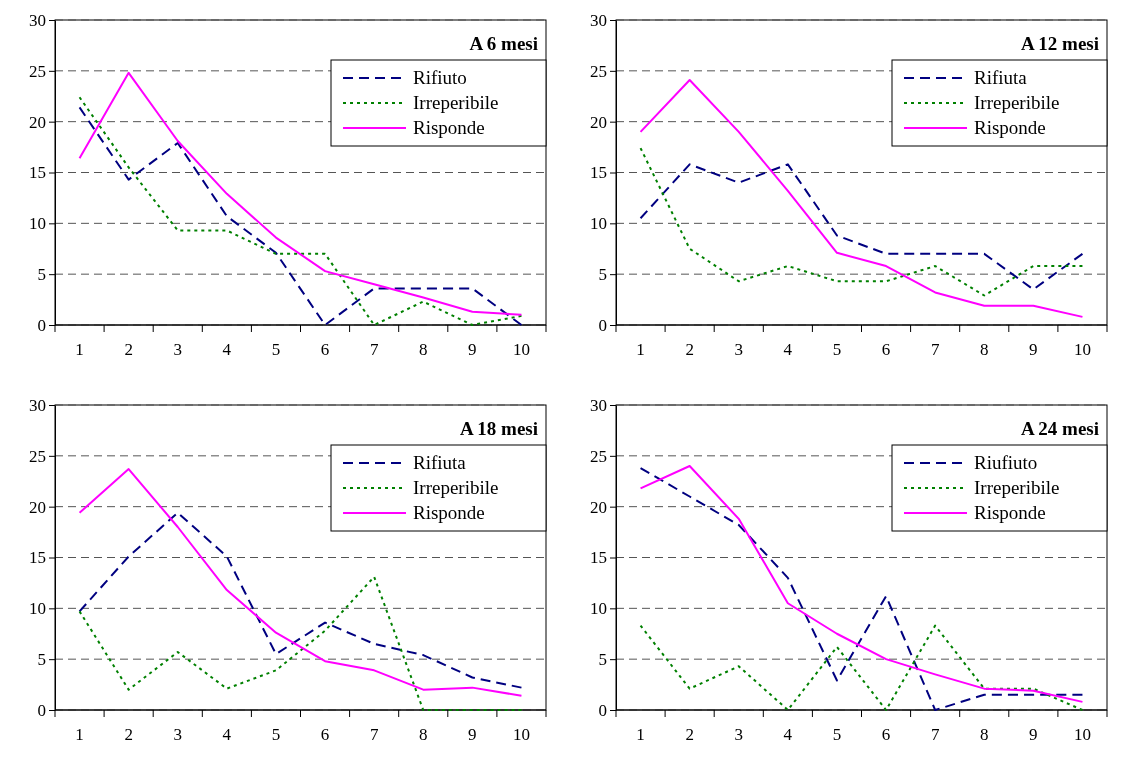  What do you see at coordinates (498, 428) in the screenshot?
I see `text: A 18 mesi` at bounding box center [498, 428].